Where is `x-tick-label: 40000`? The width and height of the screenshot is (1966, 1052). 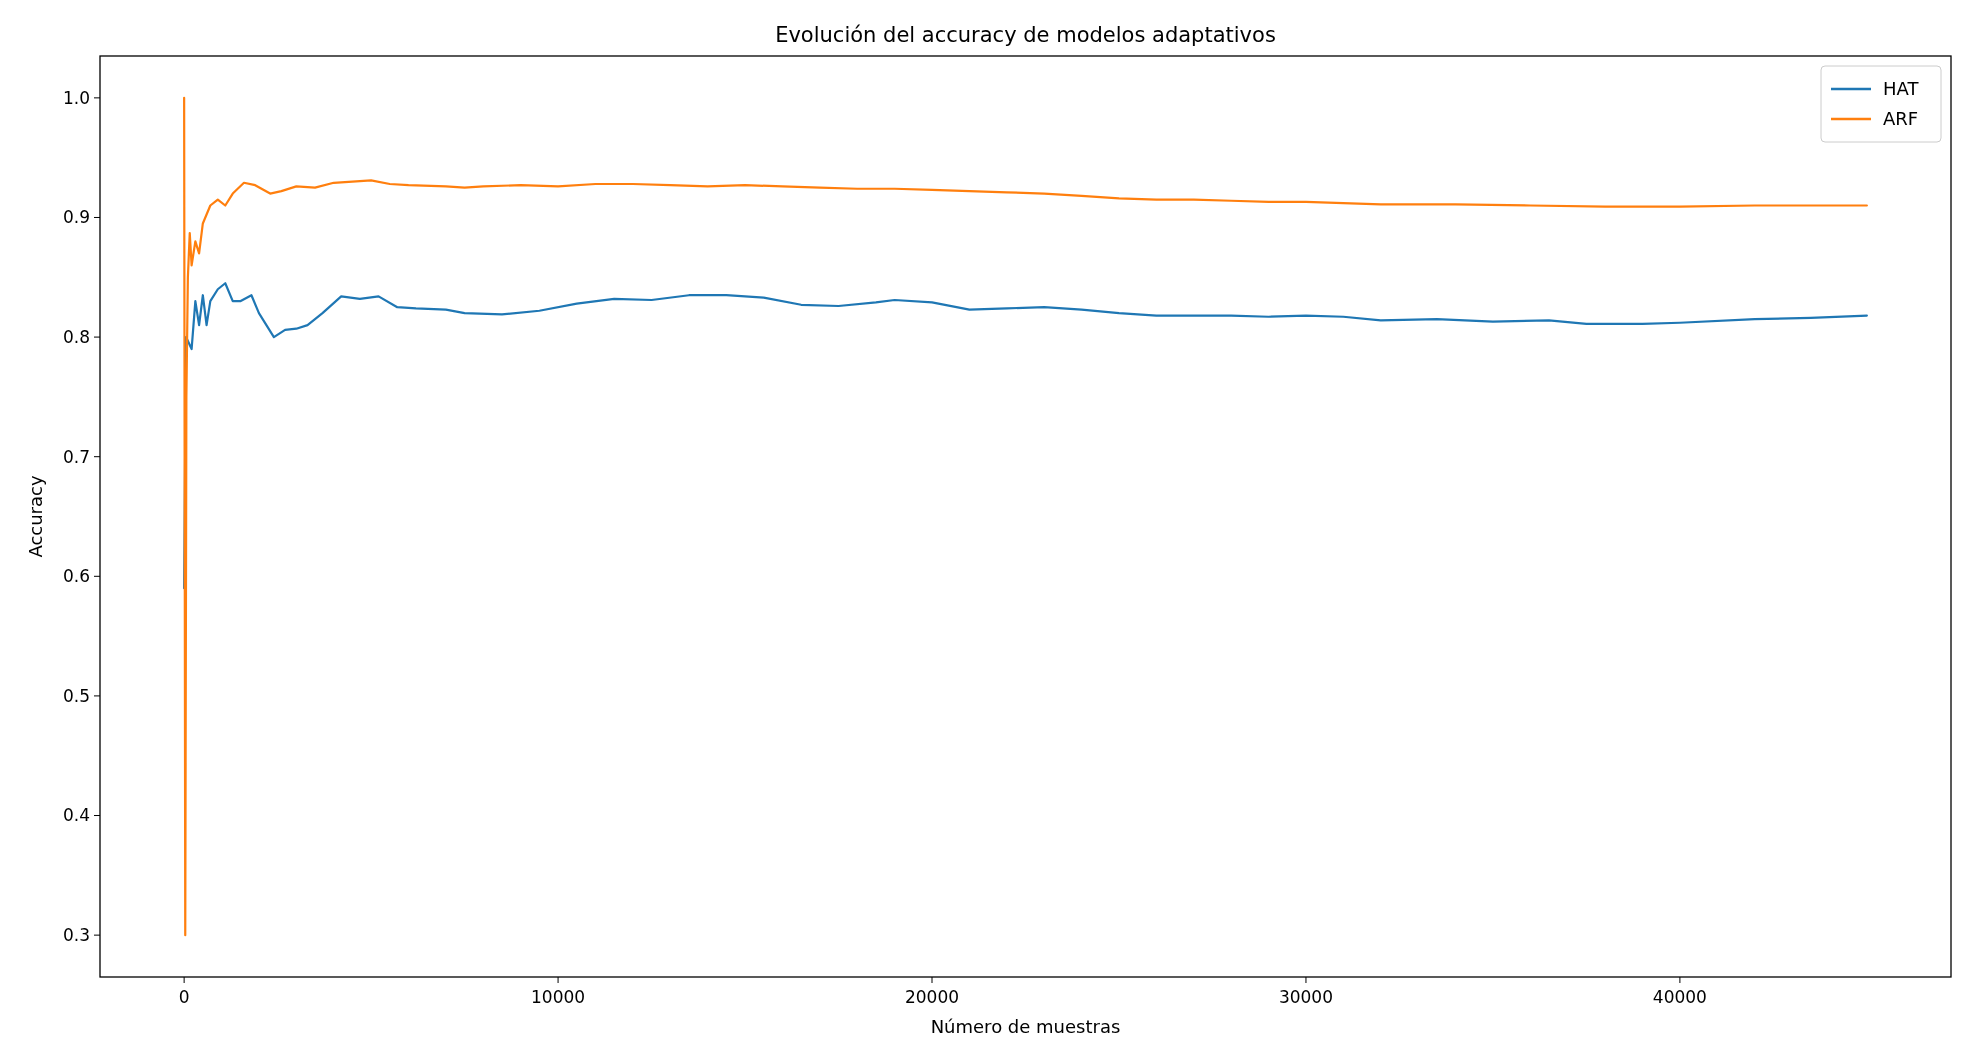
x-tick-label: 40000 is located at coordinates (1679, 997).